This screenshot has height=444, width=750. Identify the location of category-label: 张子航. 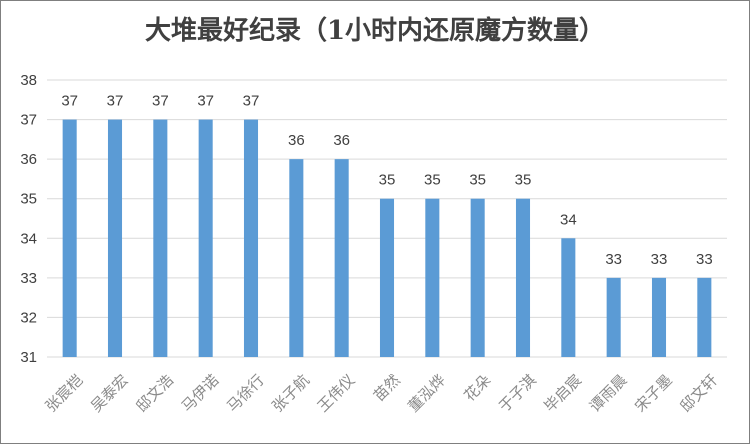
(291, 393).